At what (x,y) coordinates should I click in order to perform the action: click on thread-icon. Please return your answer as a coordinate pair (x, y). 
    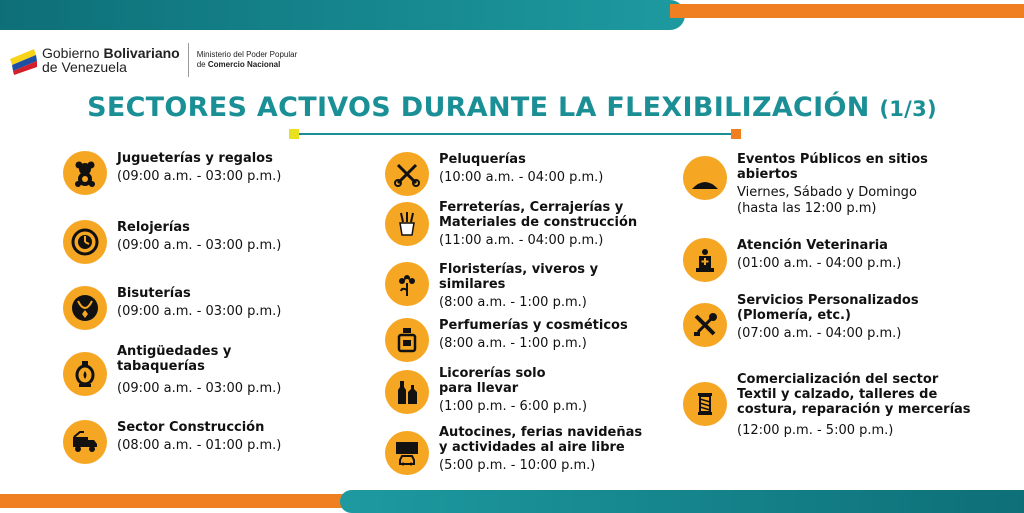
    Looking at the image, I should click on (705, 404).